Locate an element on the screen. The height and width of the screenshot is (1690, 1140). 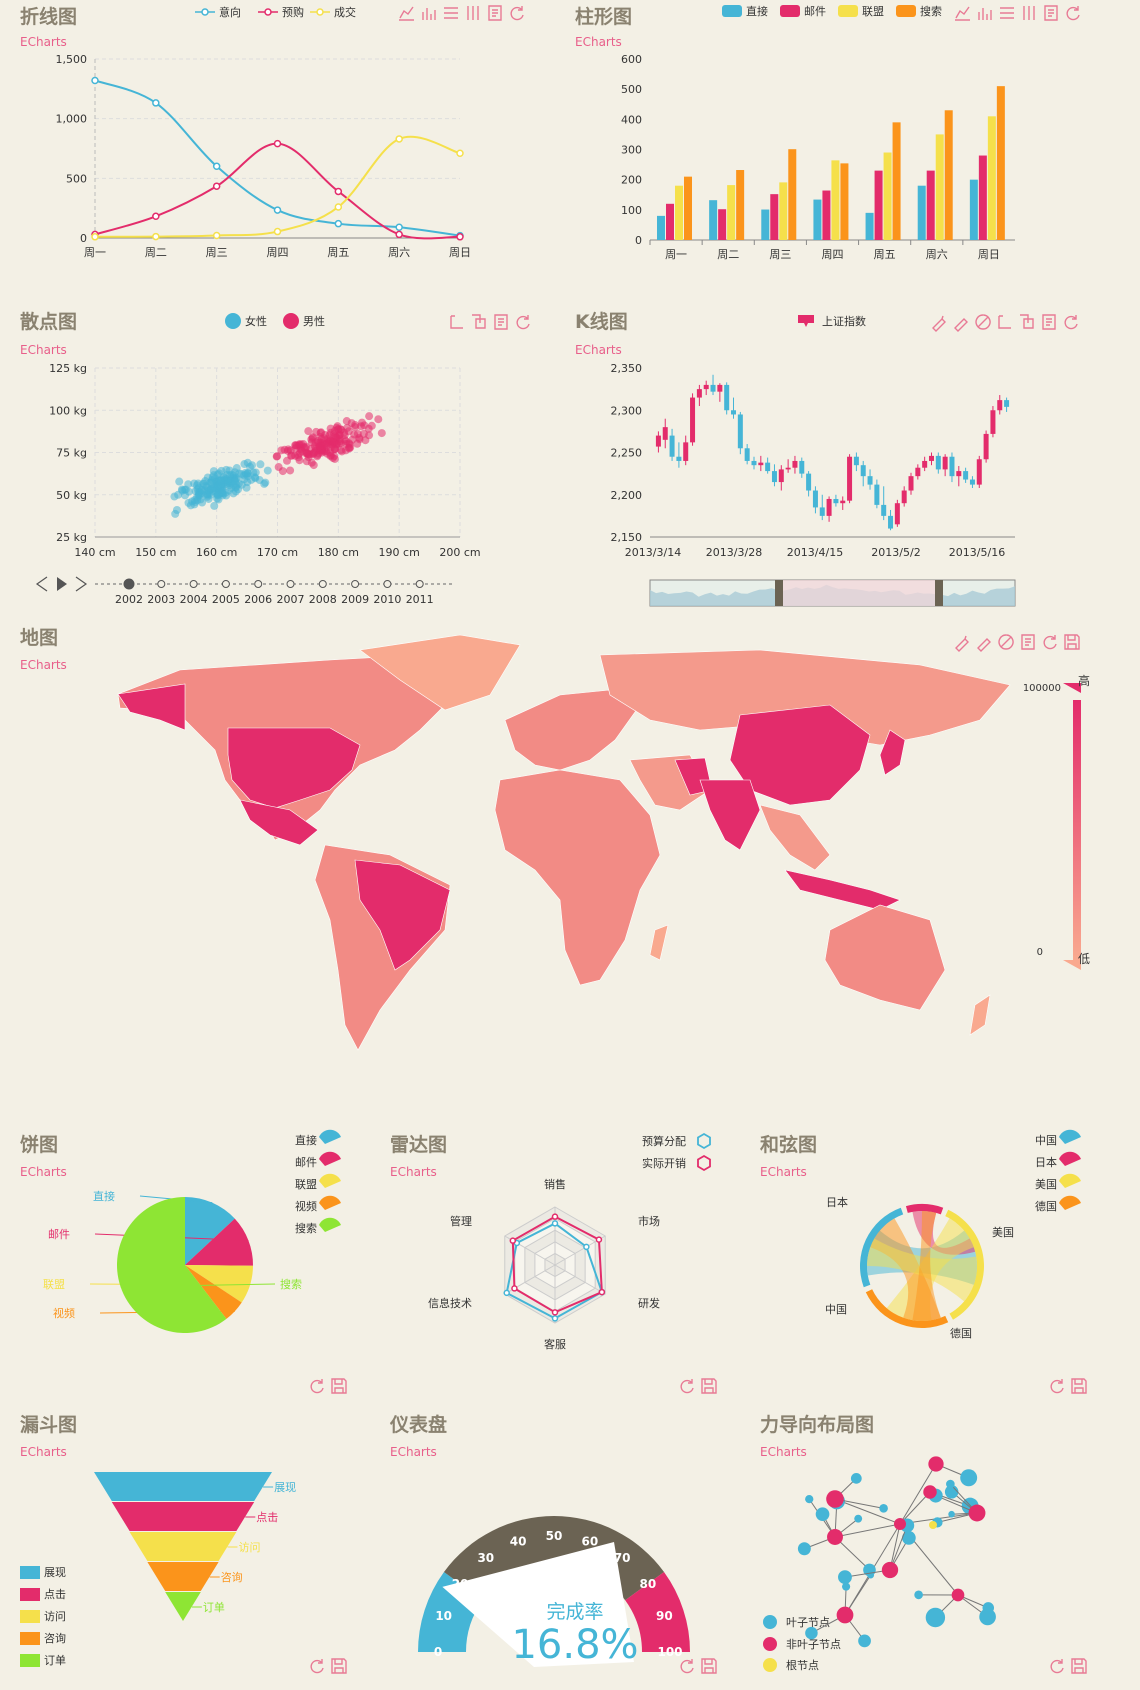
chord-legend-0: 中国 is located at coordinates (1058, 1138).